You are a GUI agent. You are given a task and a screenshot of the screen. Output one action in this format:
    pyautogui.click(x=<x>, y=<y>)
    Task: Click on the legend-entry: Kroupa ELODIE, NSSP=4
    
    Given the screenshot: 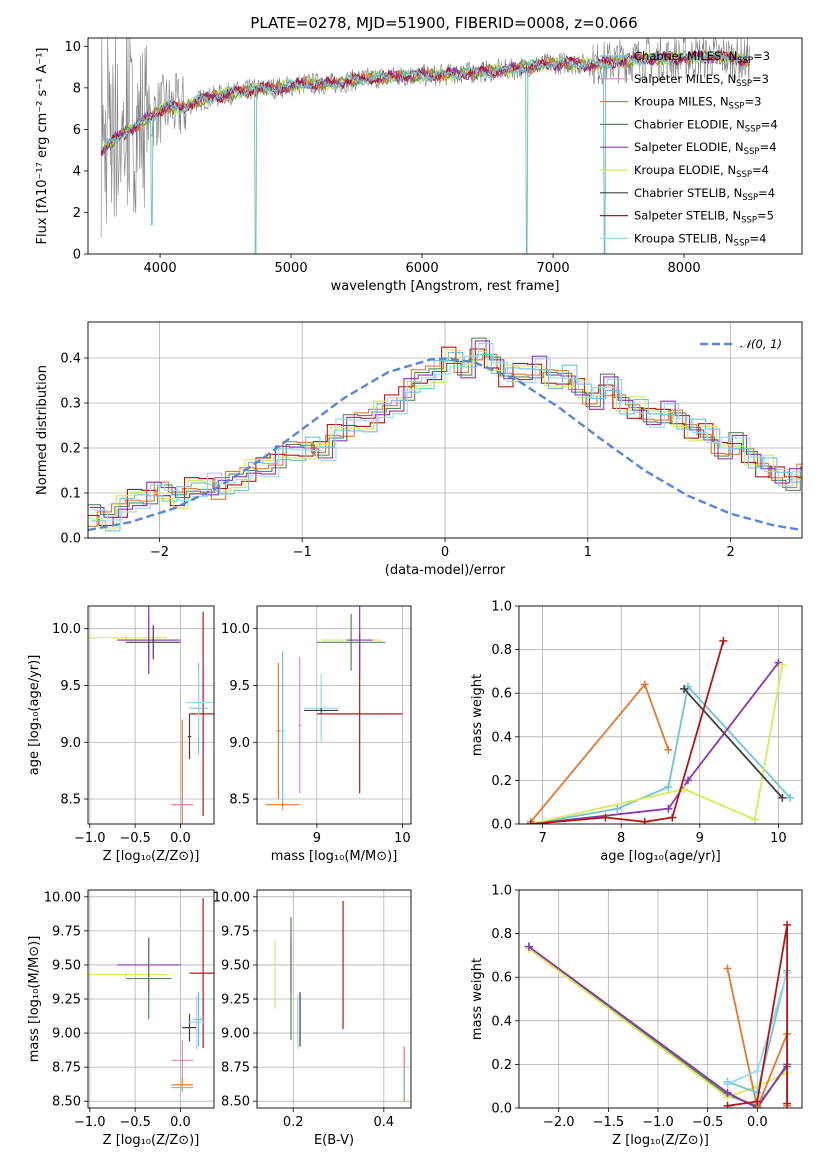 What is the action you would take?
    pyautogui.click(x=701, y=171)
    